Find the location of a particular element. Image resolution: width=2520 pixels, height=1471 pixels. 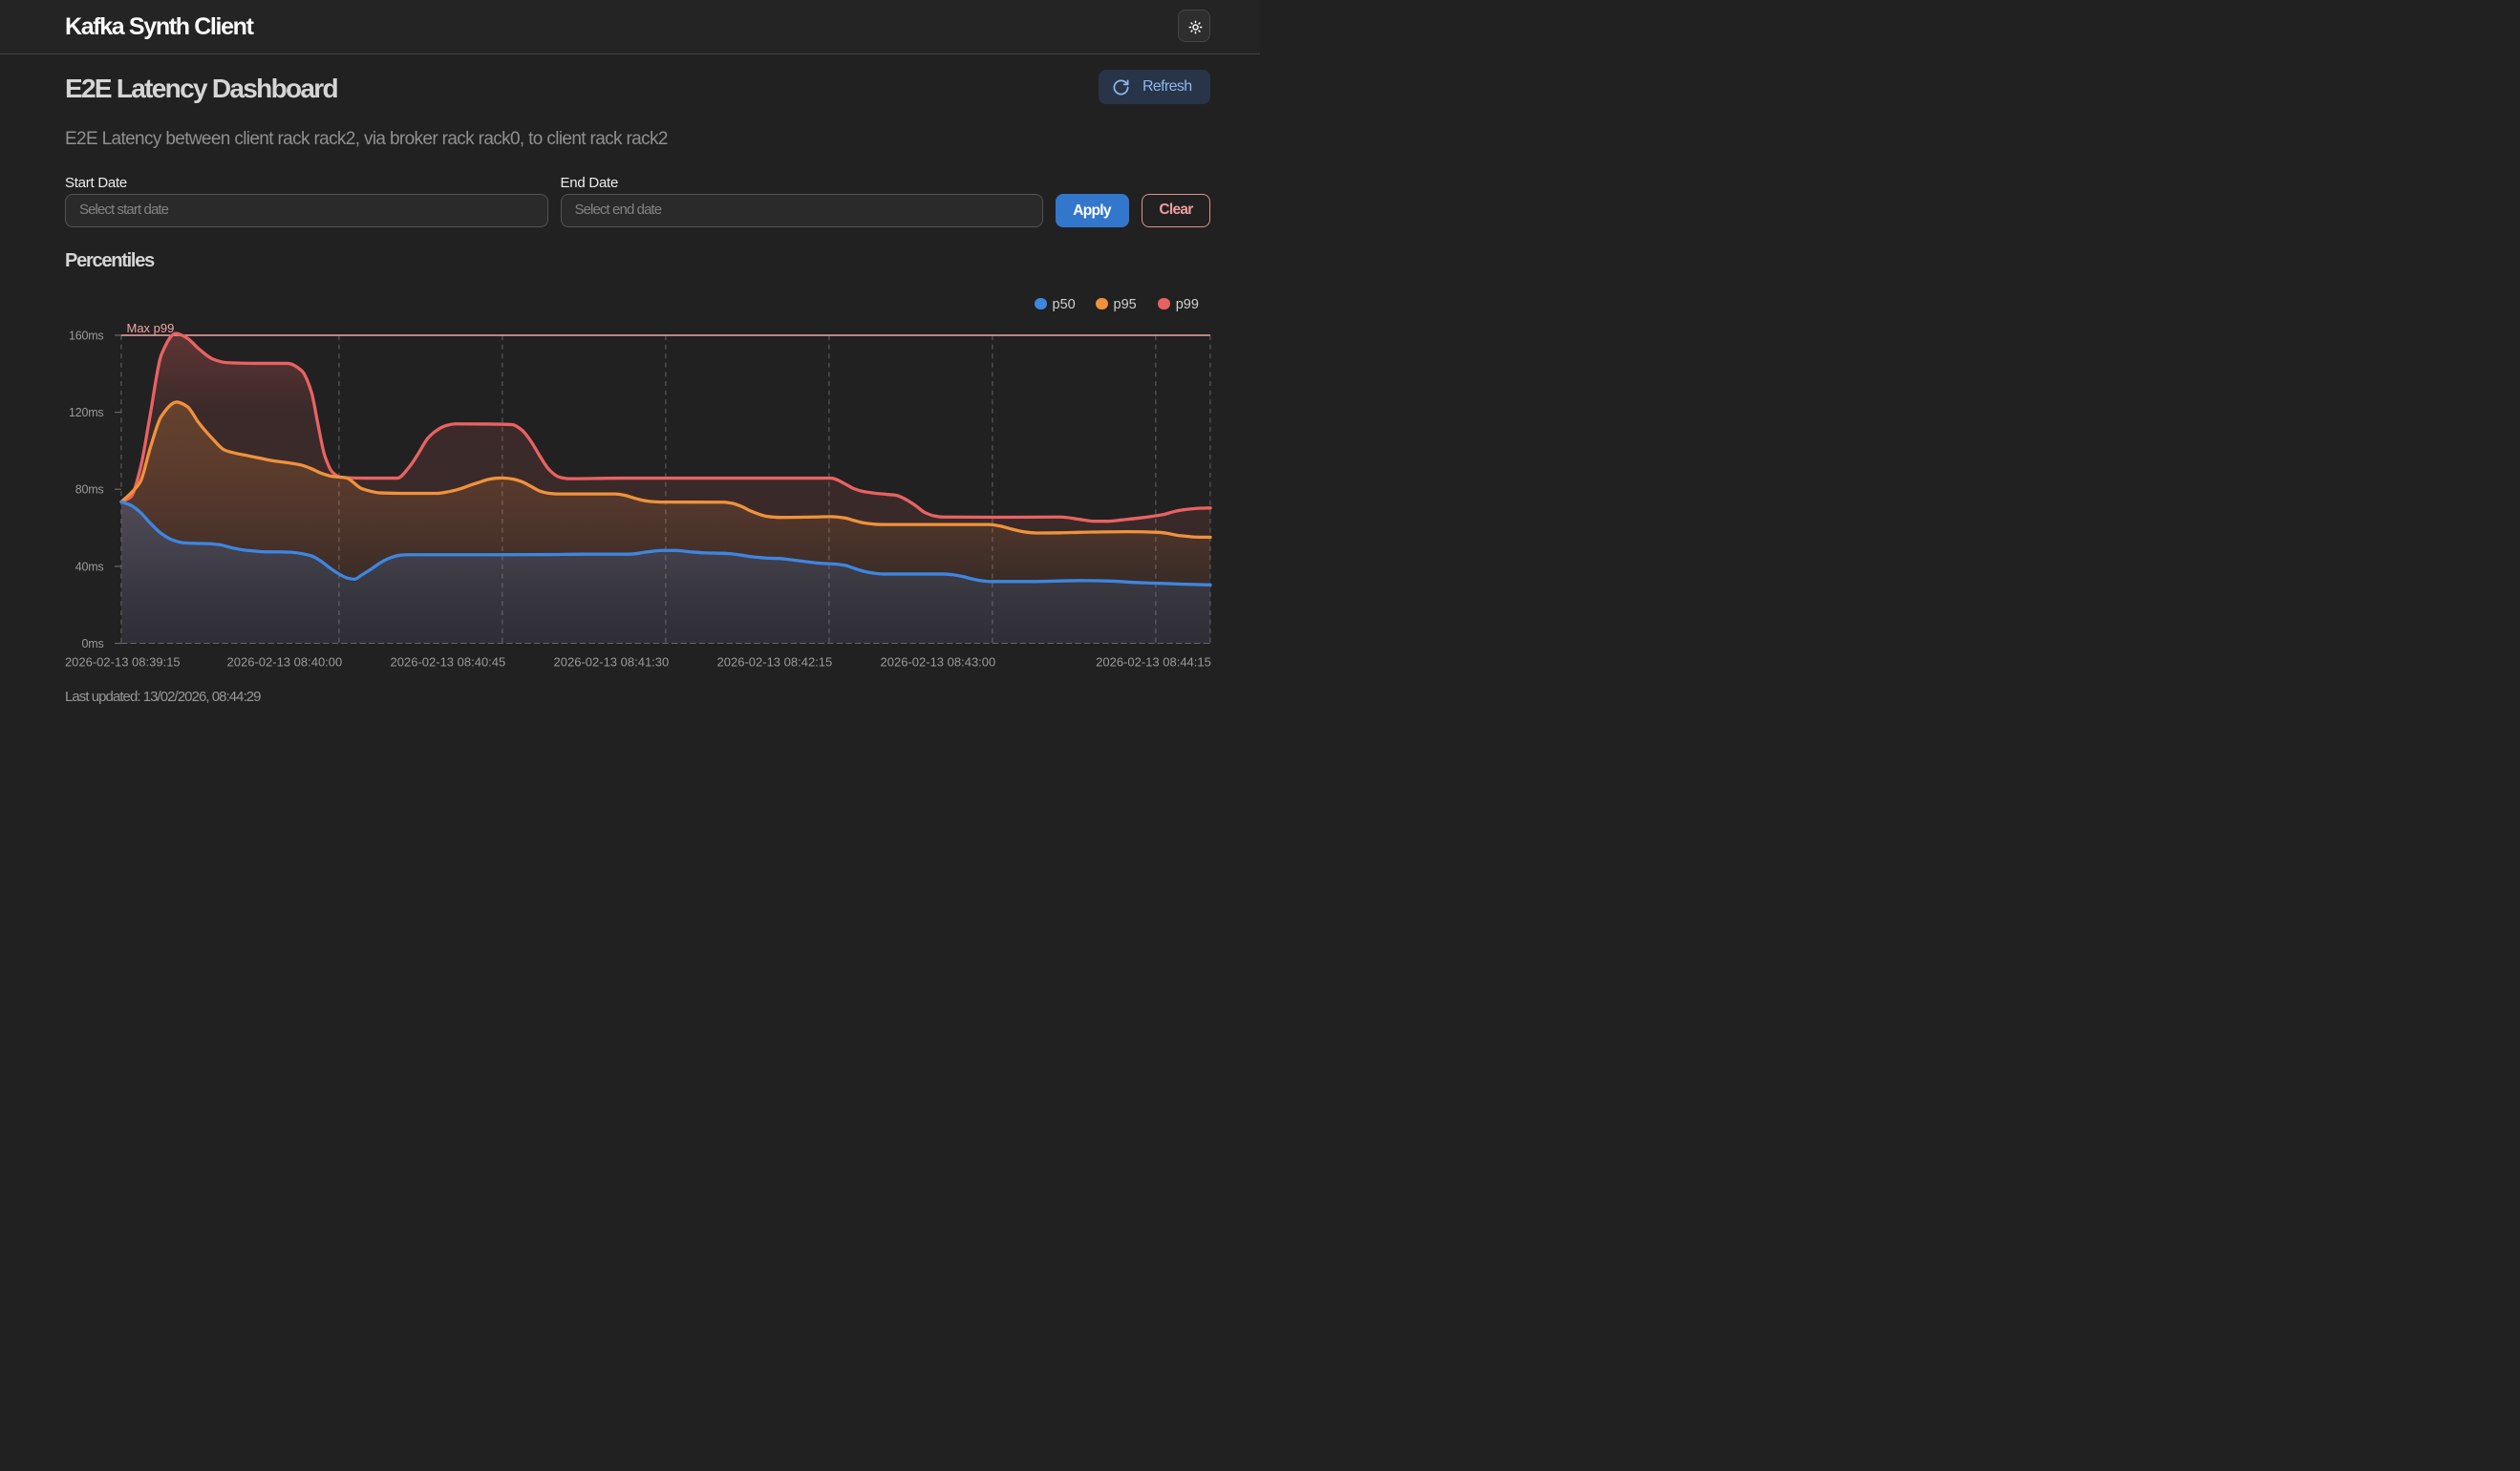

svg-text: 80ms is located at coordinates (90, 490).